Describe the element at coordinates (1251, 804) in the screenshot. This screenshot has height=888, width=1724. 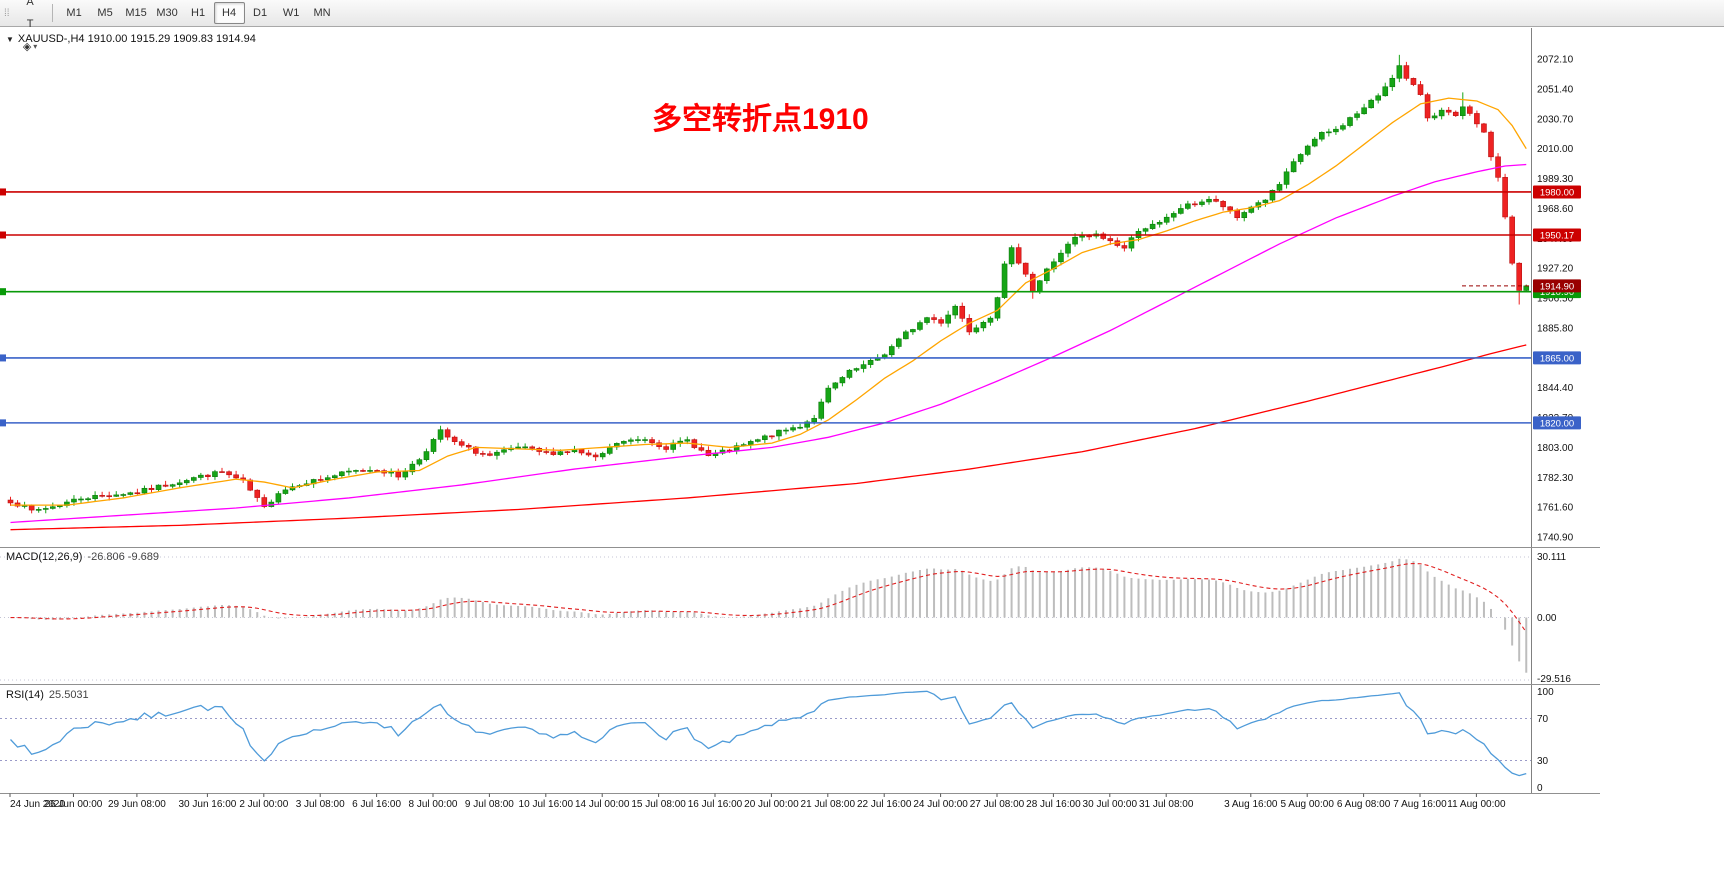
I see `date-axis-label: 3 Aug 16:00` at that location.